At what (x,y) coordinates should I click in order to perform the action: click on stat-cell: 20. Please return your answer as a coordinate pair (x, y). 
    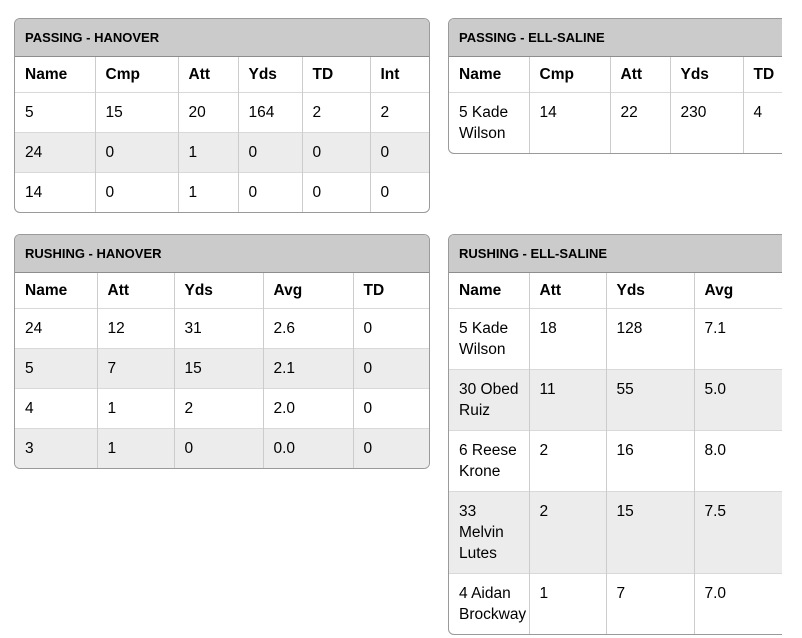
    Looking at the image, I should click on (207, 112).